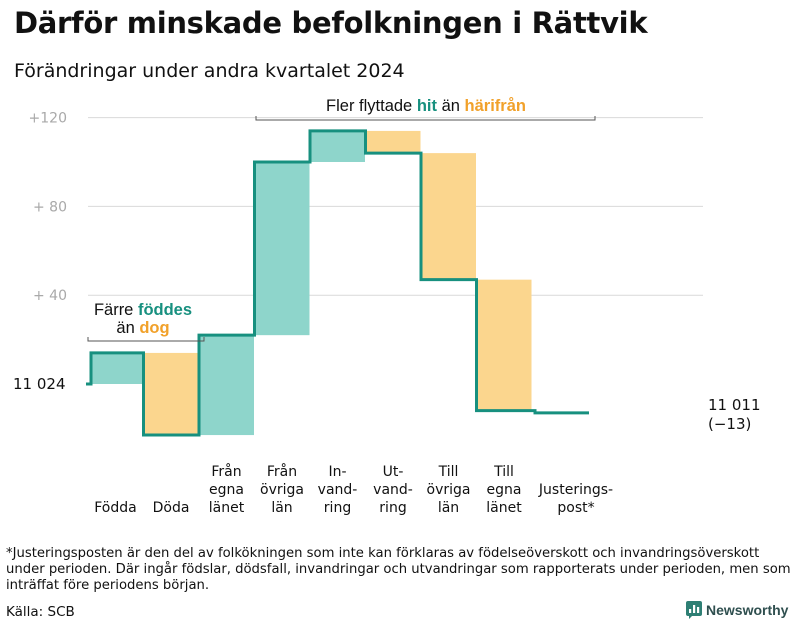 This screenshot has width=800, height=625. What do you see at coordinates (575, 499) in the screenshot?
I see `x-axis-label: Justerings-post*` at bounding box center [575, 499].